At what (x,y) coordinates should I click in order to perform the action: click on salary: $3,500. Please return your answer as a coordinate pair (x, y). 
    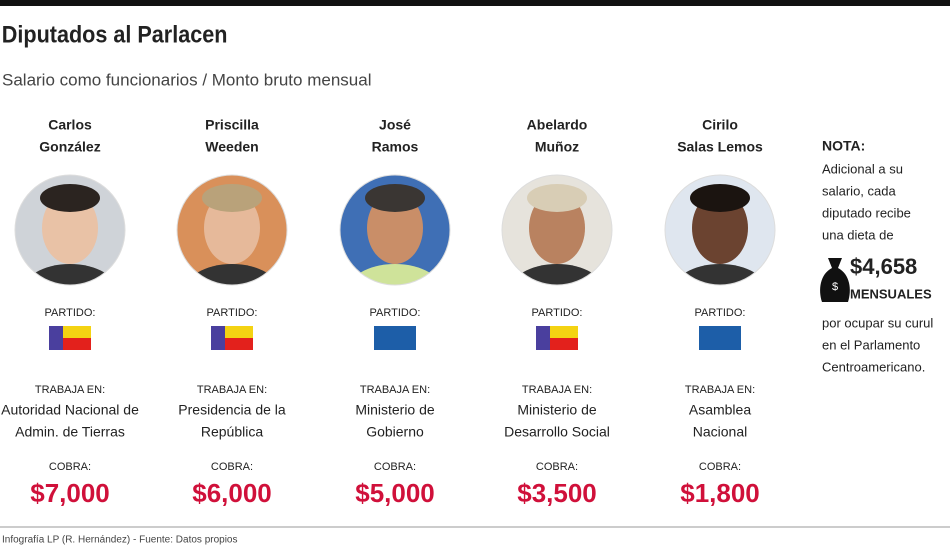
    Looking at the image, I should click on (557, 493).